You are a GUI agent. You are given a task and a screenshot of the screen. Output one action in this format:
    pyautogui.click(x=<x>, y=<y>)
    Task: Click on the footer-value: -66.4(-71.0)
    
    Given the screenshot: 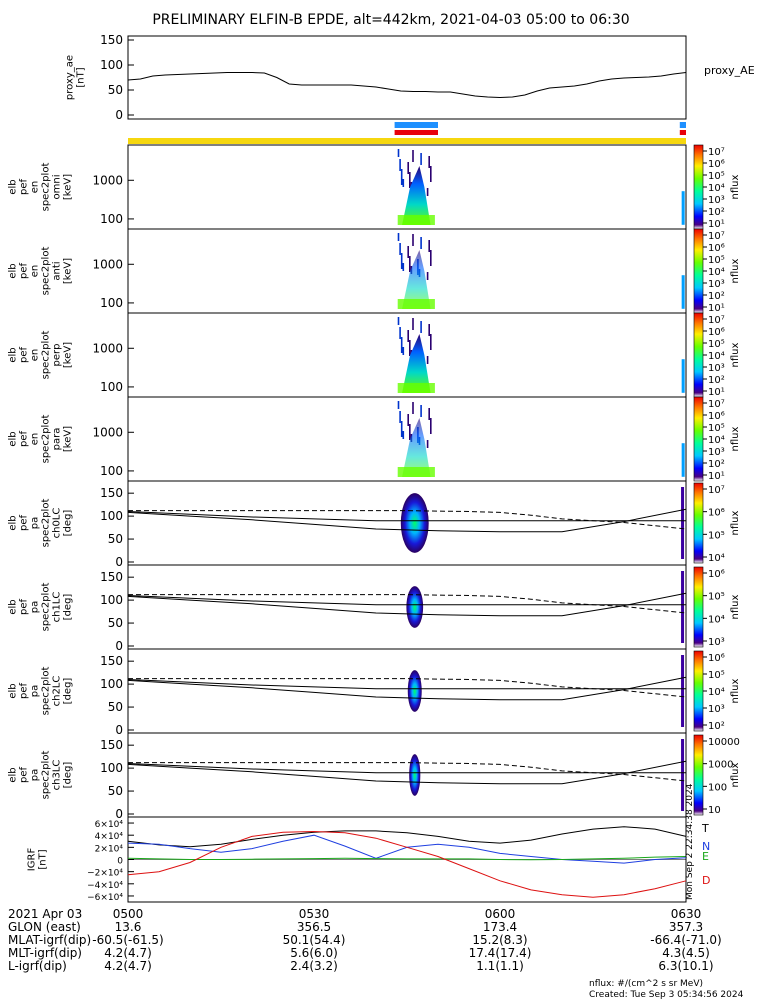 What is the action you would take?
    pyautogui.click(x=685, y=940)
    